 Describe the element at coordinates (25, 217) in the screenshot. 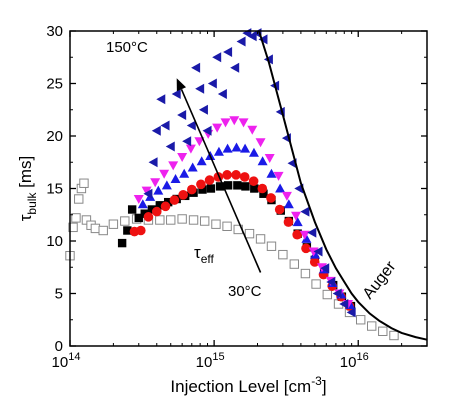

I see `y-axis-title-main: τ` at that location.